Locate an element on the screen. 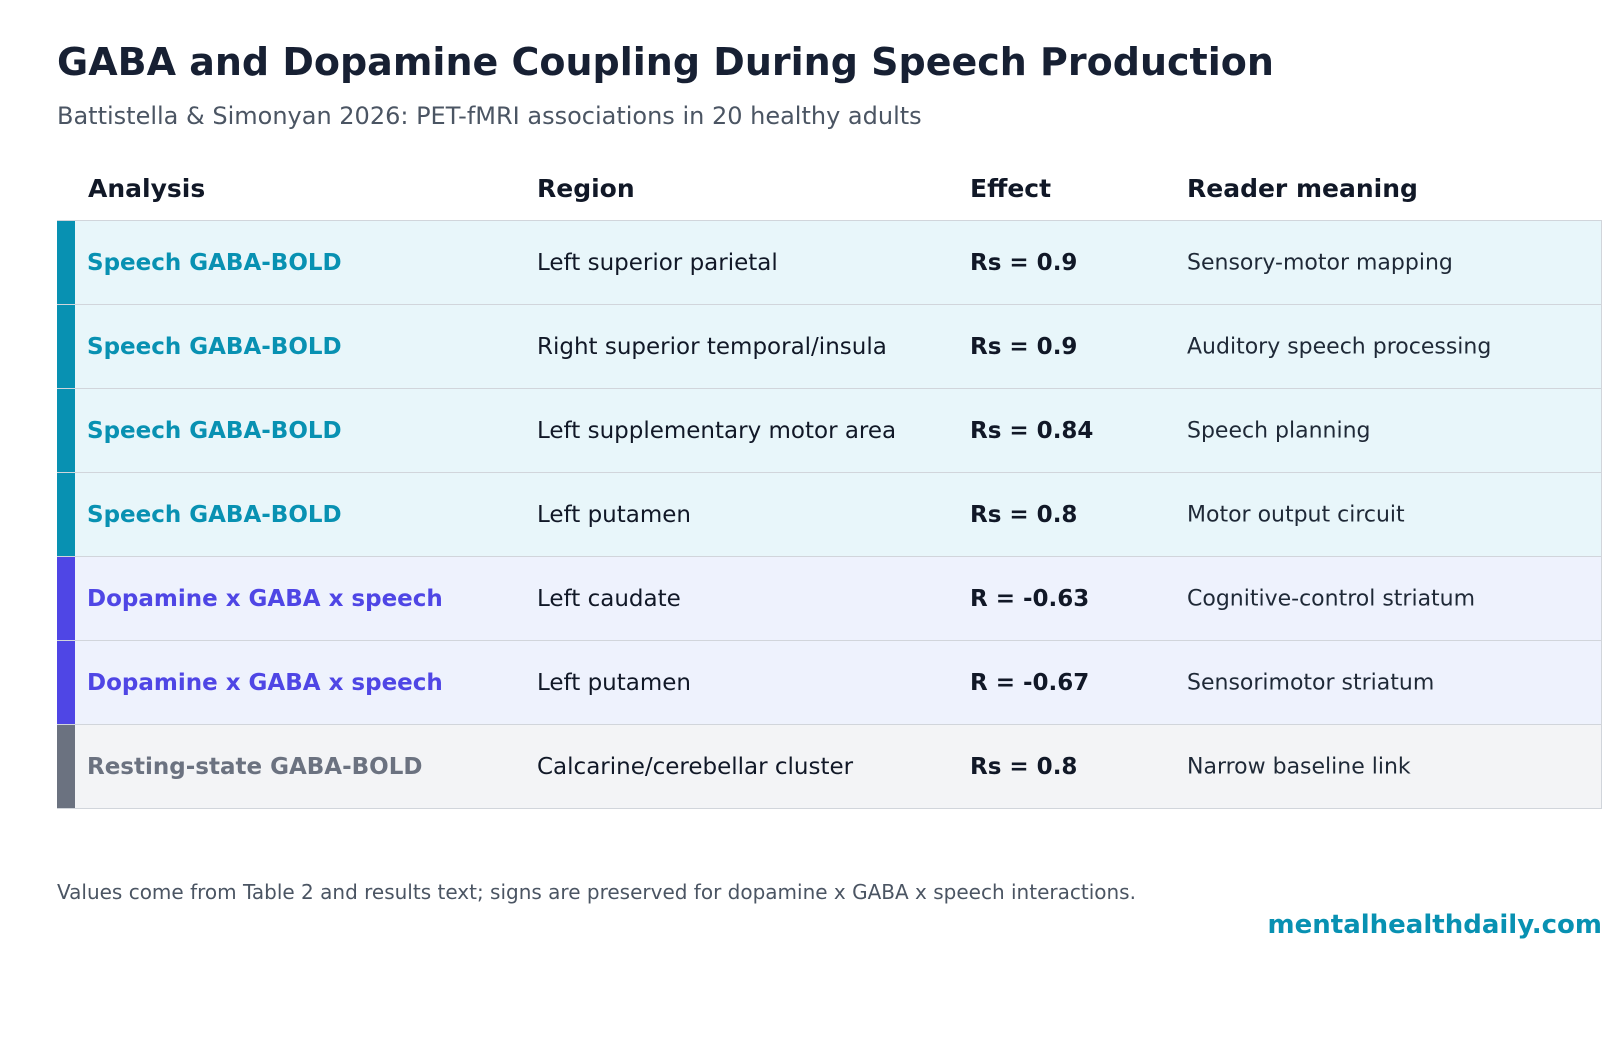 The height and width of the screenshot is (1044, 1620). cell-region: Left caudate is located at coordinates (609, 598).